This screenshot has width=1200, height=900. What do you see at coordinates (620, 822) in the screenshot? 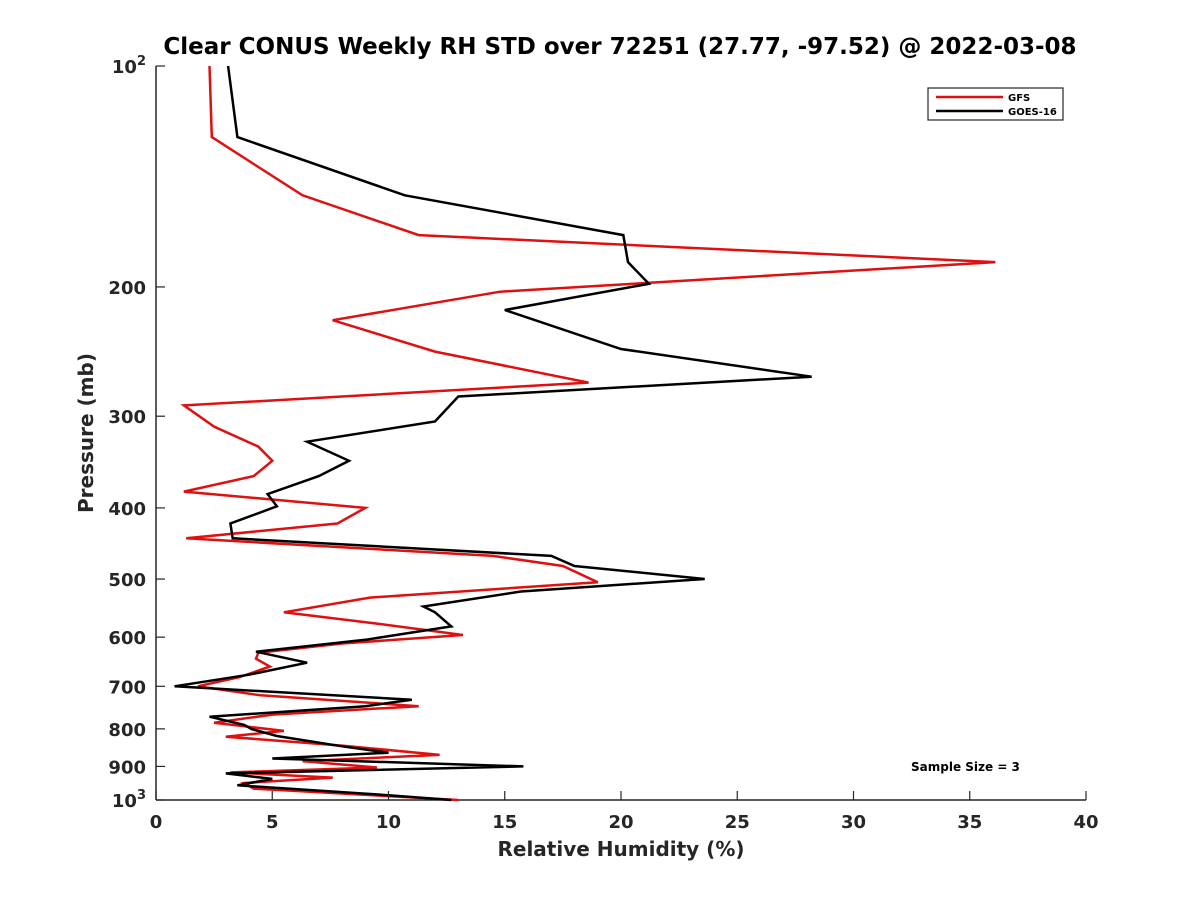
I see `x-tick-label: 20` at bounding box center [620, 822].